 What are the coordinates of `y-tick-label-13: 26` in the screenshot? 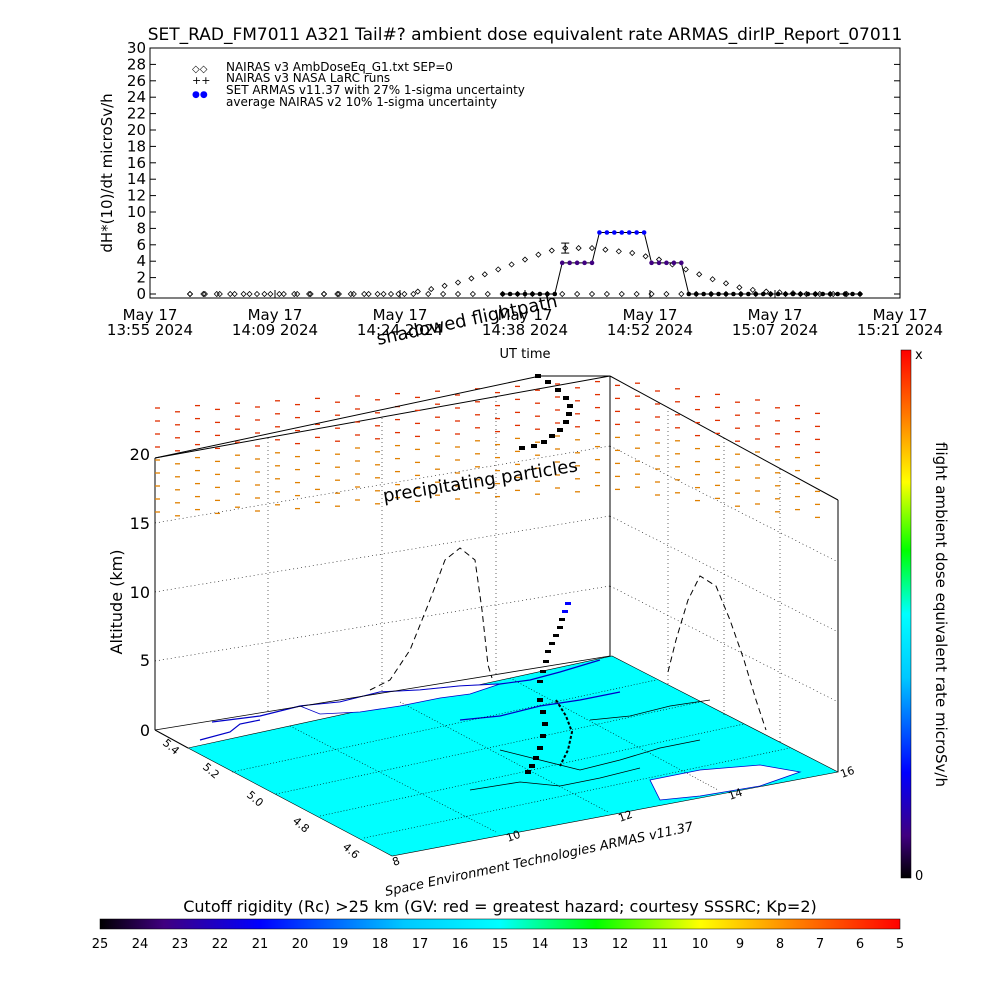 It's located at (136, 81).